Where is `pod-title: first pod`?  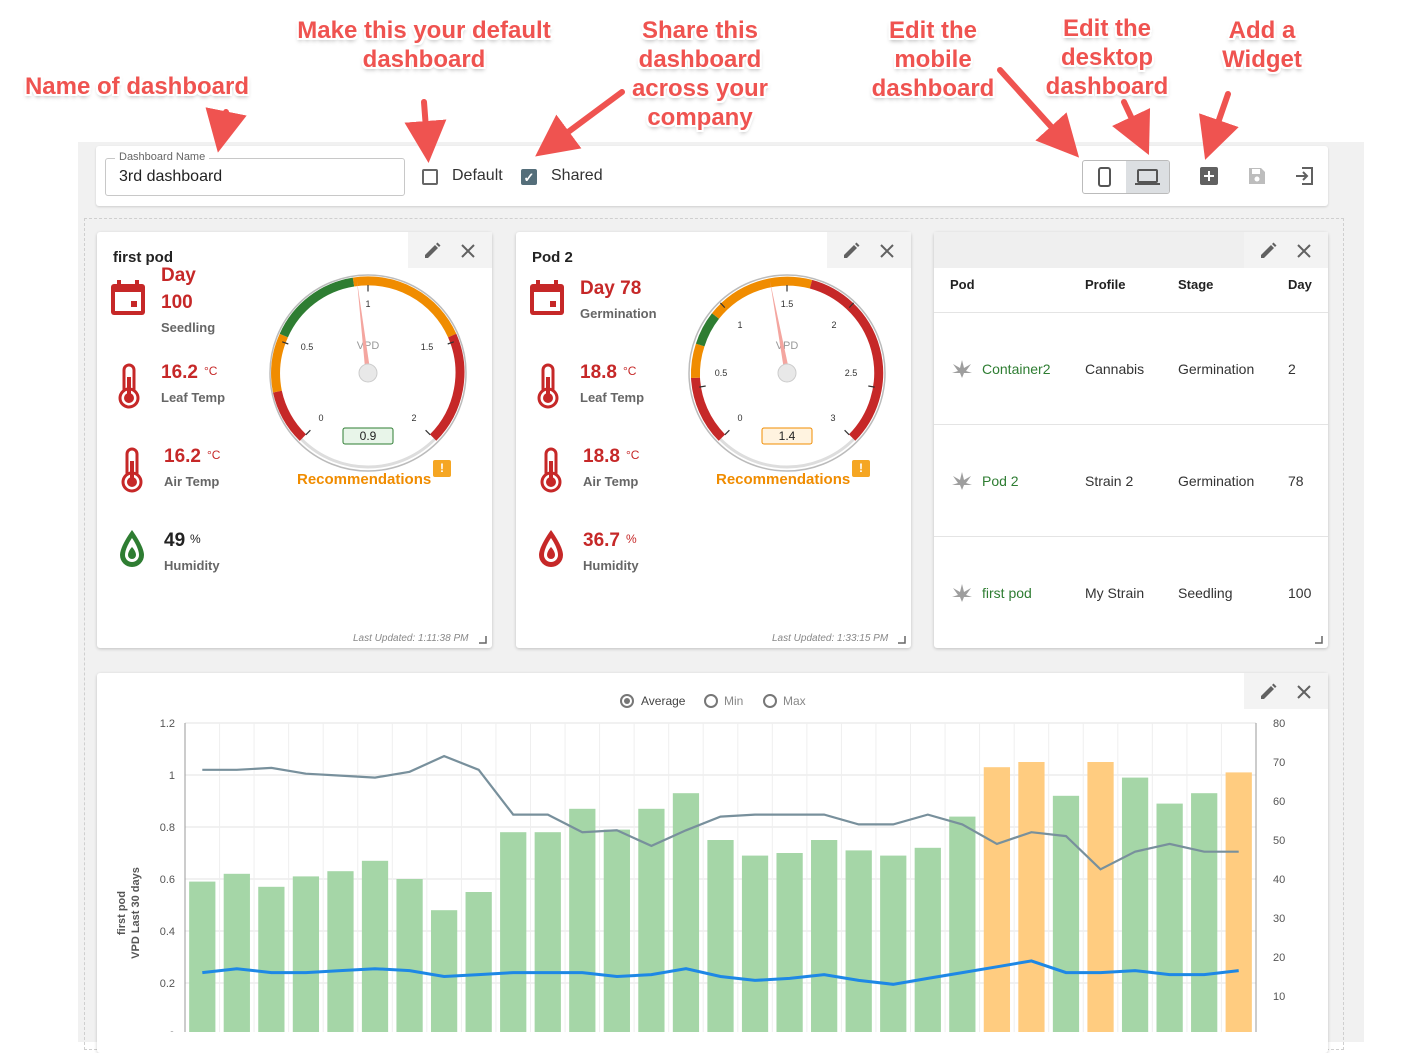
pod-title: first pod is located at coordinates (143, 257).